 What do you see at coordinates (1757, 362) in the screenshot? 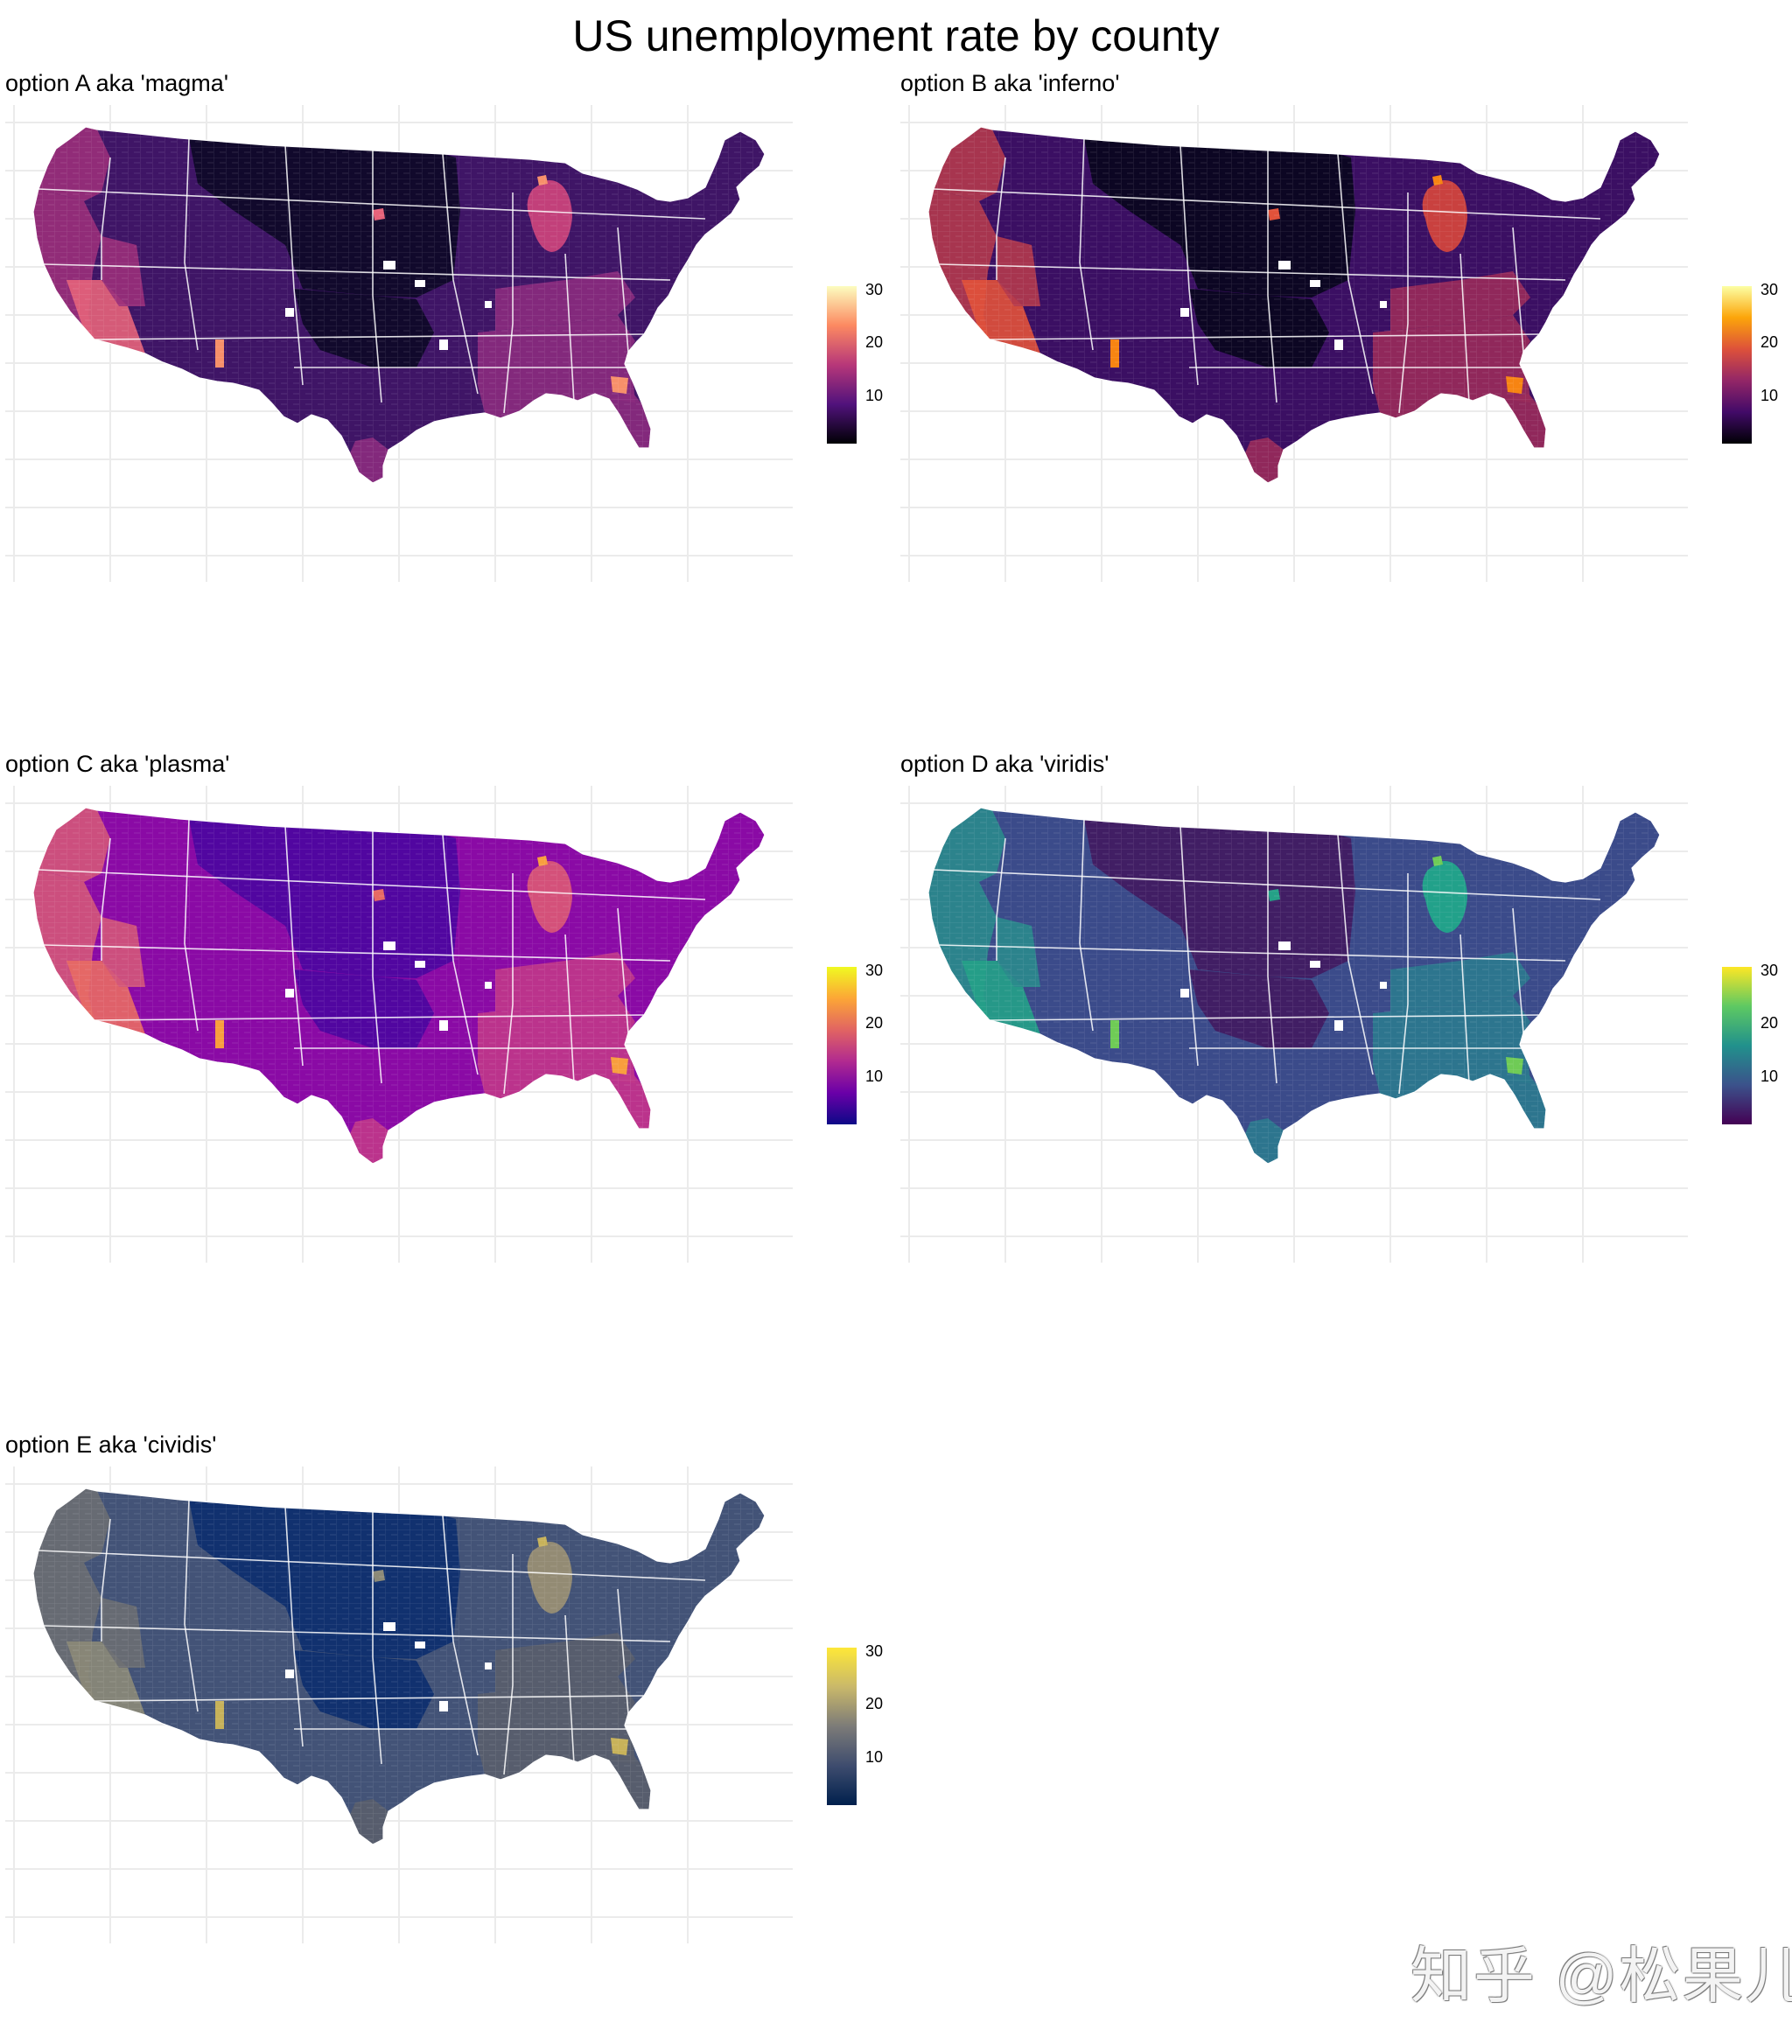
I see `panel-b-legend: 10 20 30` at bounding box center [1757, 362].